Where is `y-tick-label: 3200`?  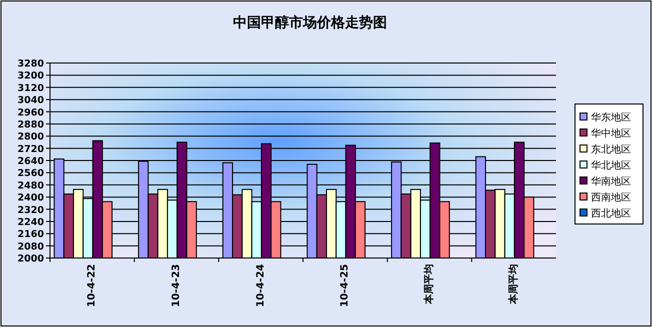
y-tick-label: 3200 is located at coordinates (31, 76).